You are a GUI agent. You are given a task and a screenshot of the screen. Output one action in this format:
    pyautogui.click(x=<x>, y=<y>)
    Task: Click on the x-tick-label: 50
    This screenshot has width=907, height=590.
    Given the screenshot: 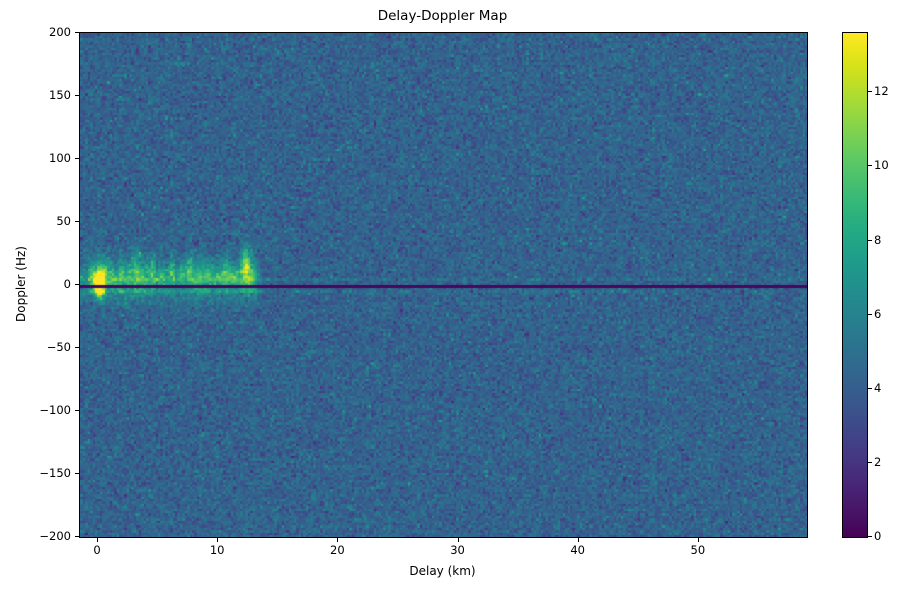 What is the action you would take?
    pyautogui.click(x=698, y=550)
    